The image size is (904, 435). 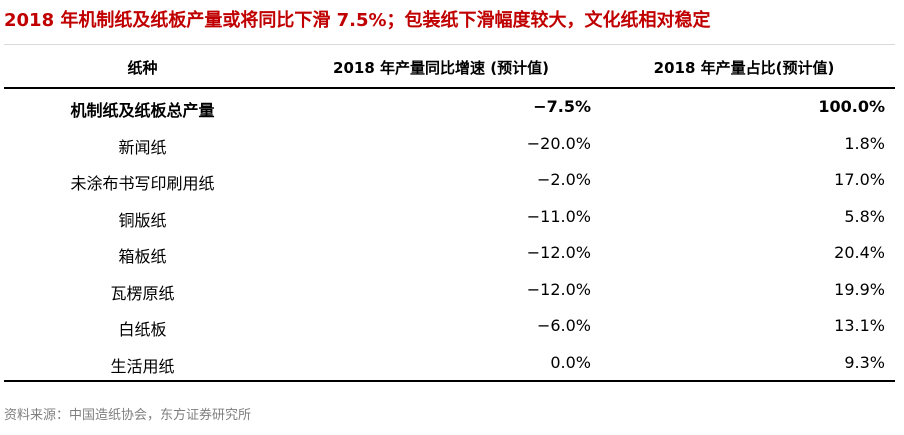 I want to click on table-row: 箱板纸 −12.0% 20.4%, so click(x=449, y=253).